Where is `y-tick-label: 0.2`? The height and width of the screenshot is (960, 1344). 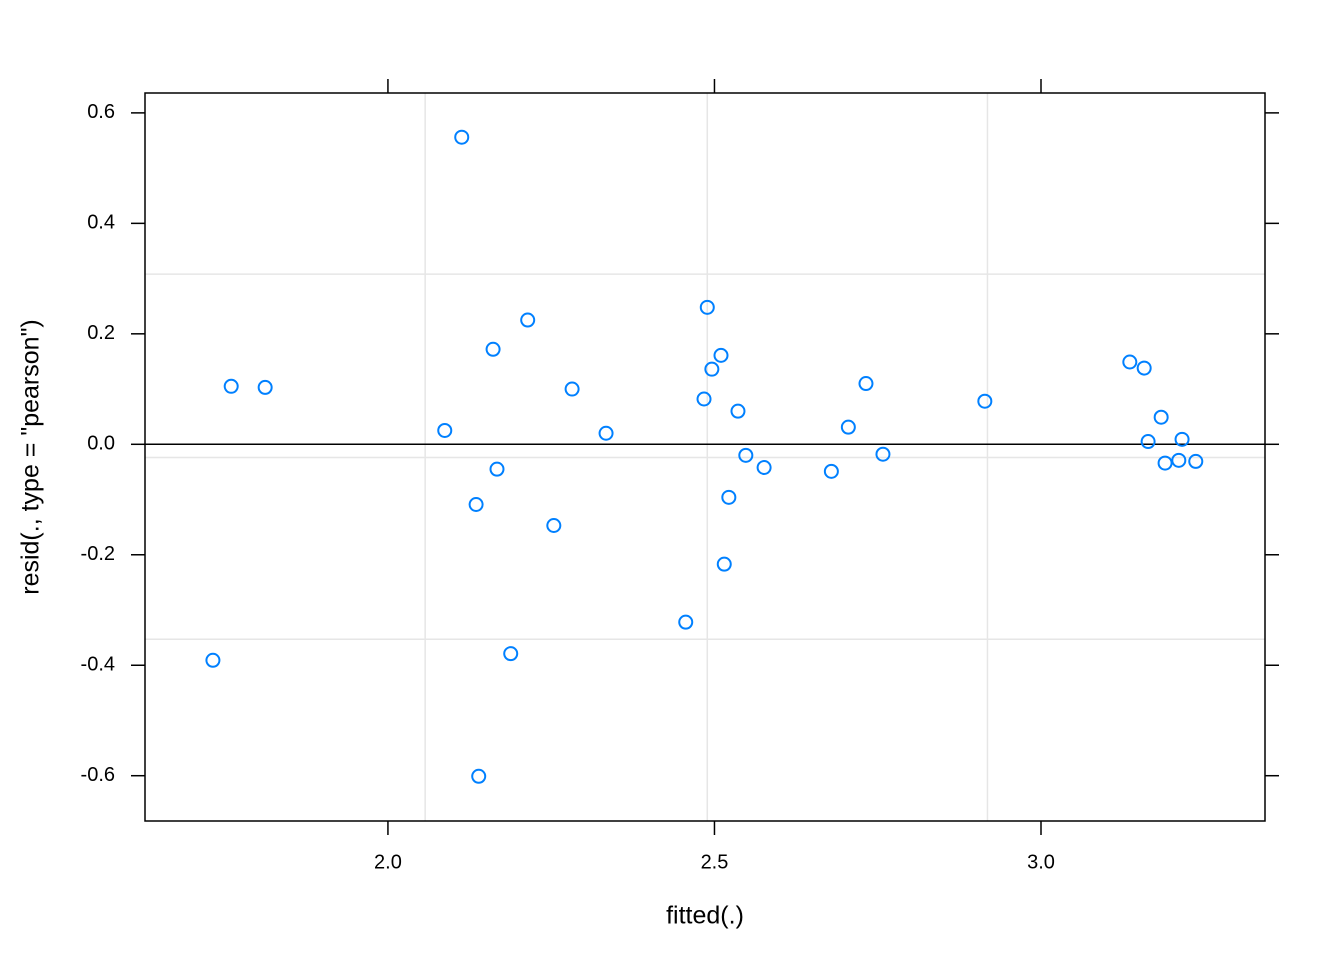 y-tick-label: 0.2 is located at coordinates (101, 333).